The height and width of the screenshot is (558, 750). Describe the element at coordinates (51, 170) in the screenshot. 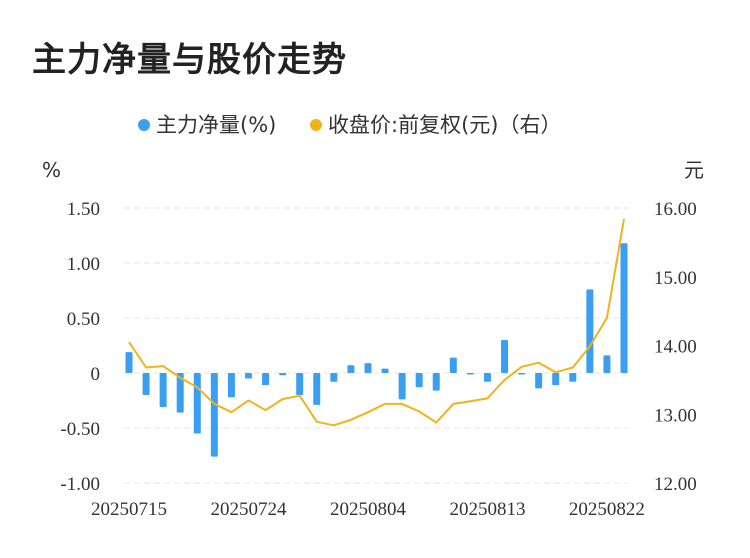

I see `left-axis-unit: %` at that location.